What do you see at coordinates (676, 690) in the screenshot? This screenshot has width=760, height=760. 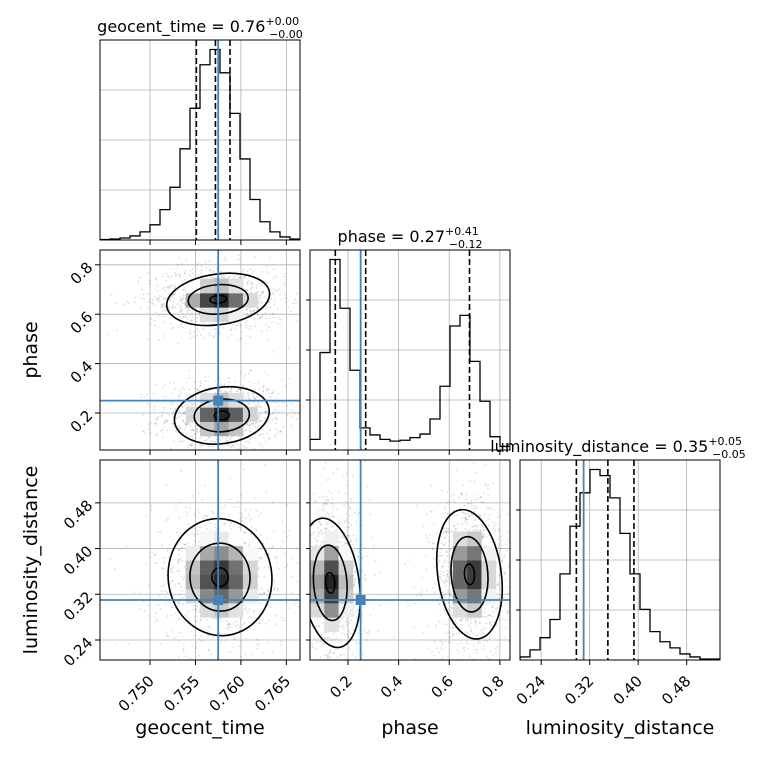 I see `x-tick-label: 0.48` at bounding box center [676, 690].